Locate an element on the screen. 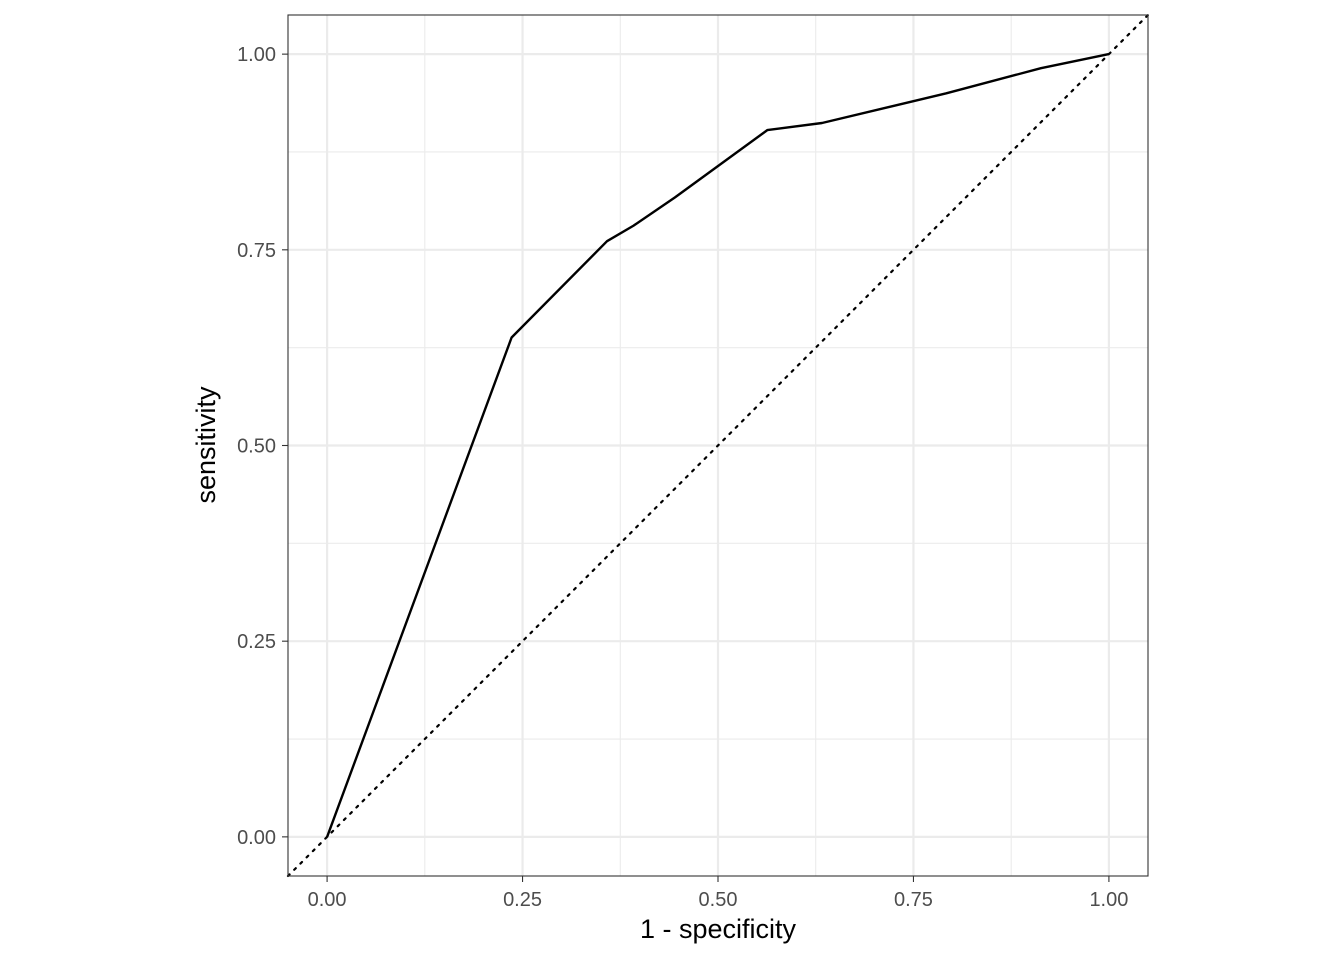 This screenshot has width=1344, height=960. x-axis-title: 1 - specificity is located at coordinates (718, 929).